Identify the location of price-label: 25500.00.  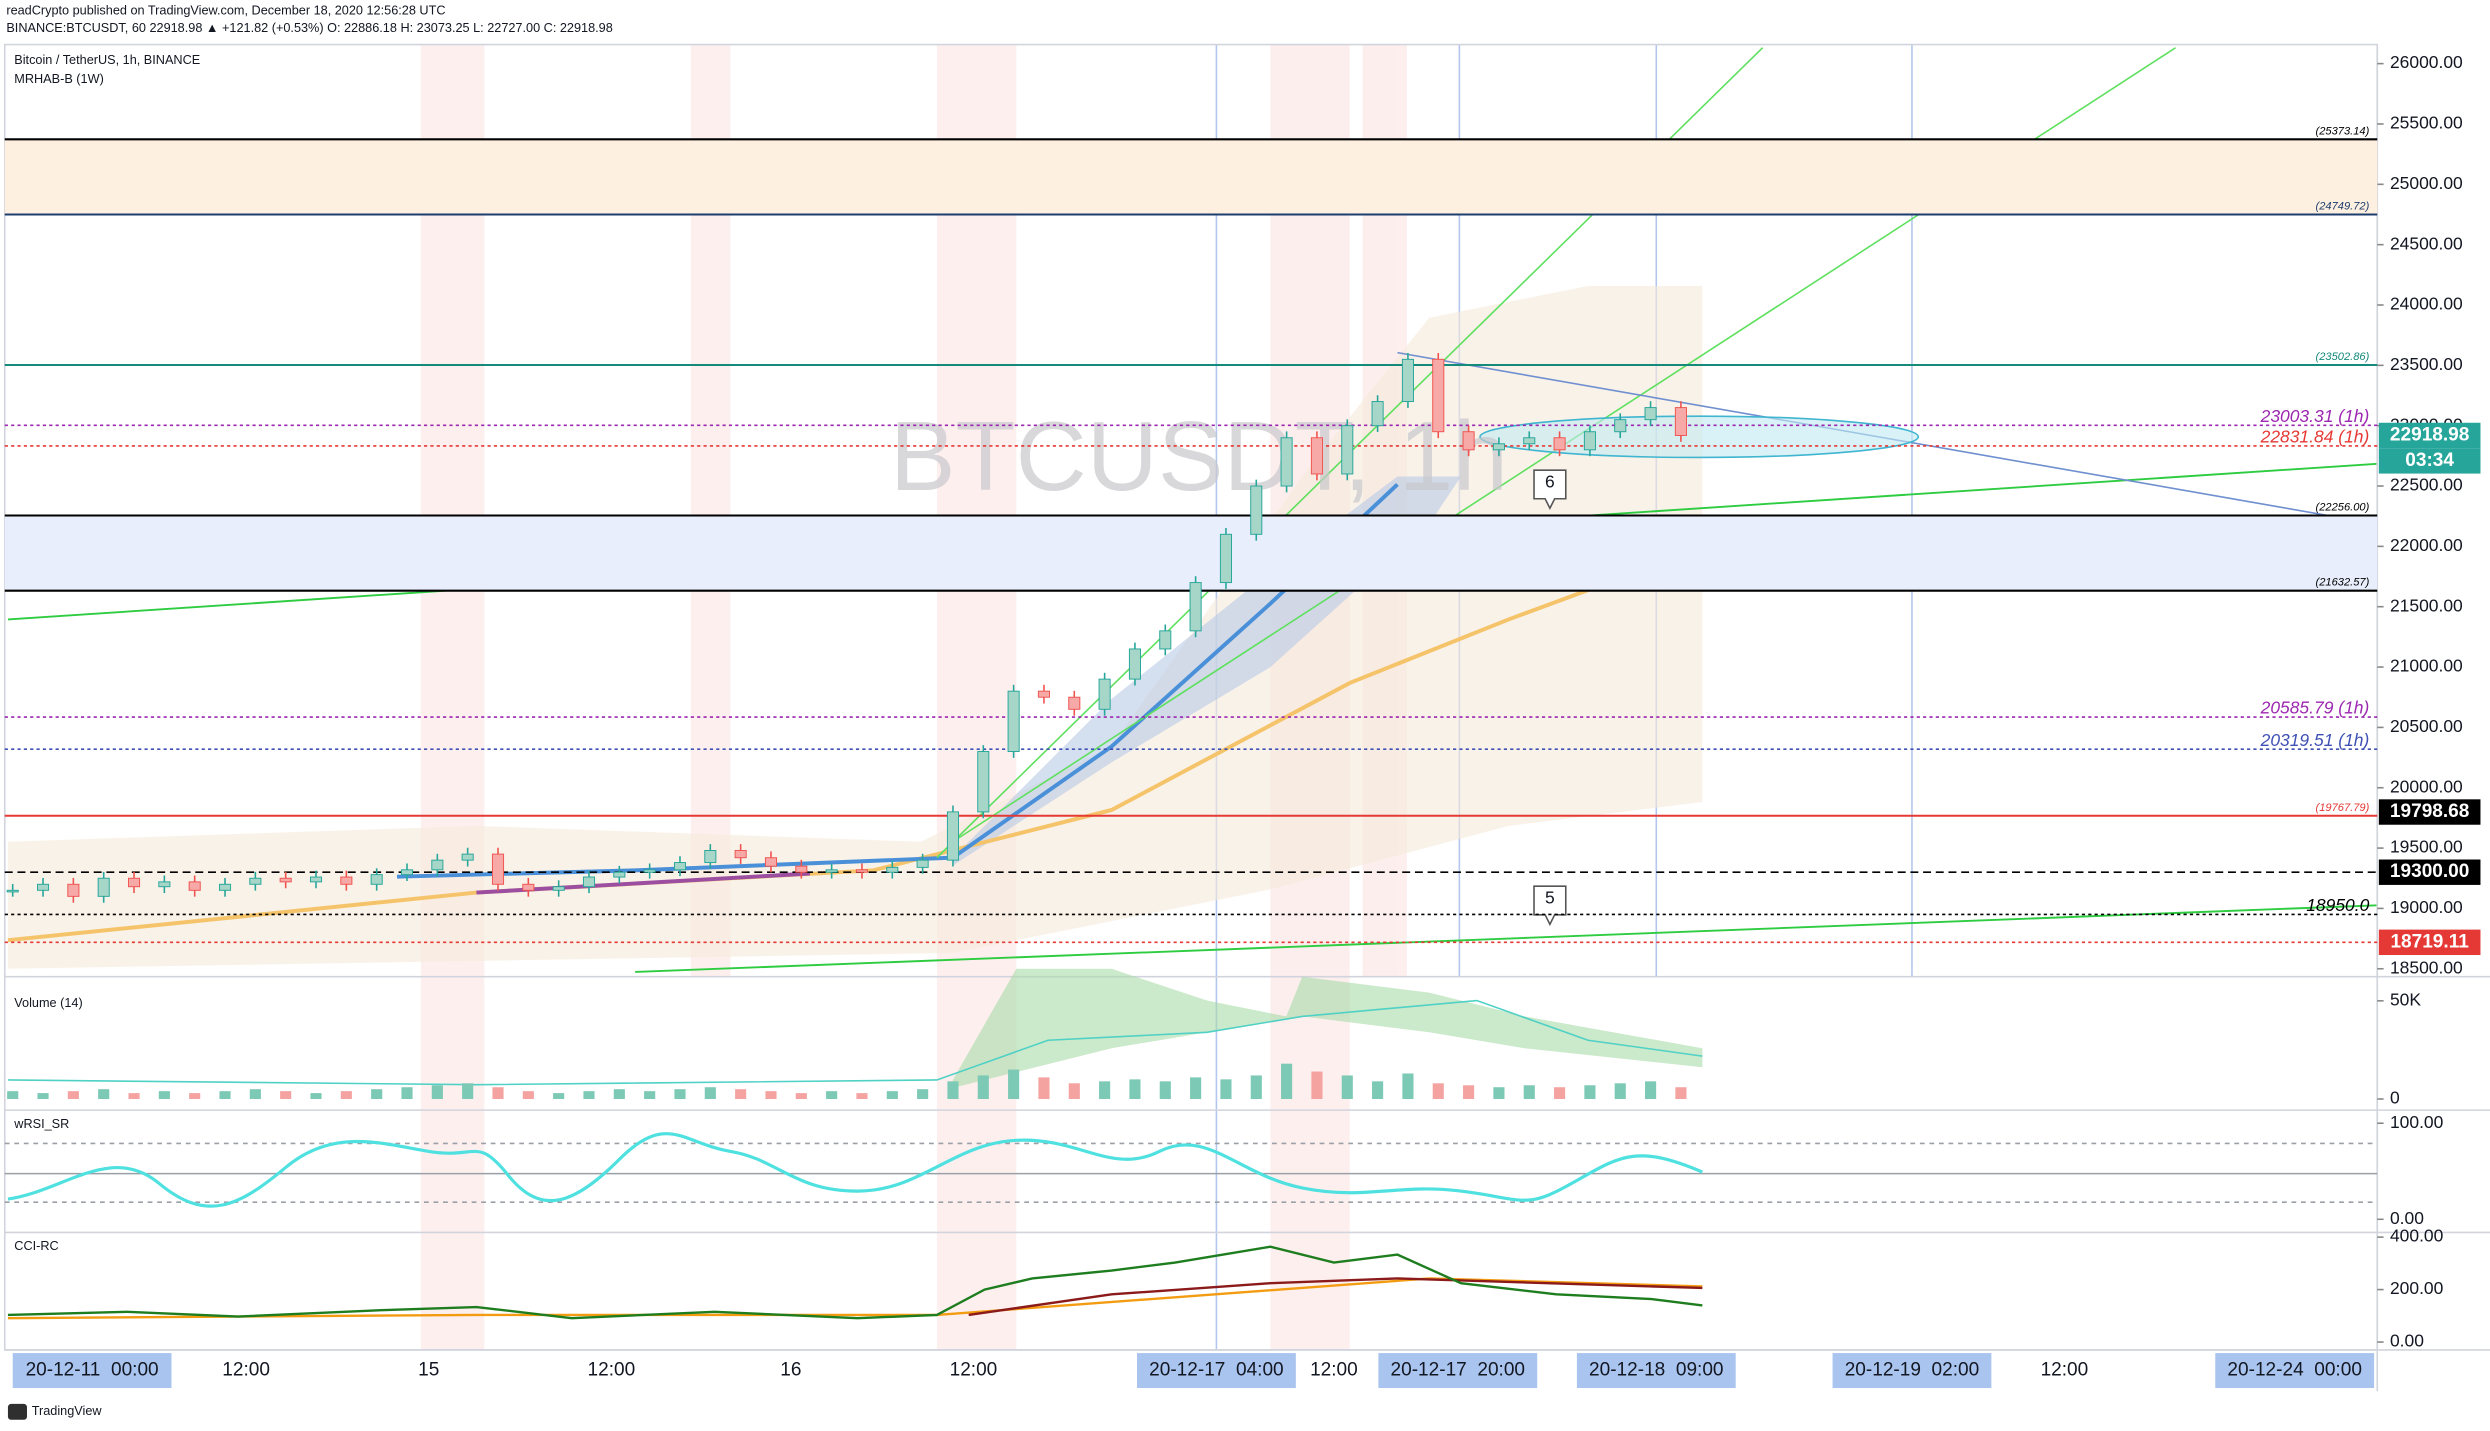
(2426, 123).